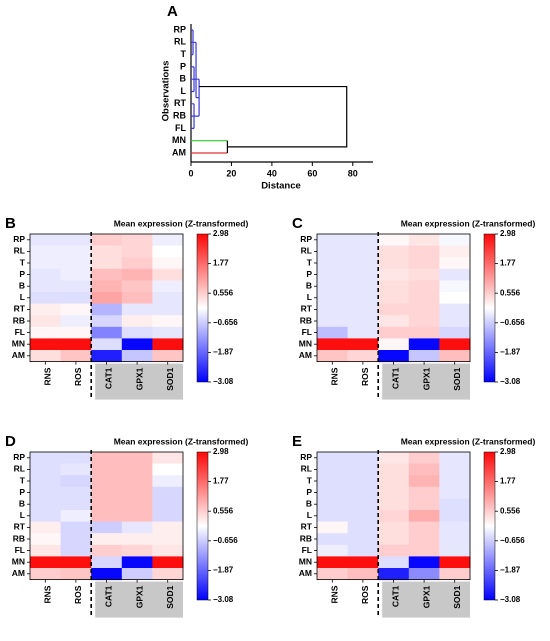 Image resolution: width=550 pixels, height=641 pixels. I want to click on panel-label-a: A, so click(172, 11).